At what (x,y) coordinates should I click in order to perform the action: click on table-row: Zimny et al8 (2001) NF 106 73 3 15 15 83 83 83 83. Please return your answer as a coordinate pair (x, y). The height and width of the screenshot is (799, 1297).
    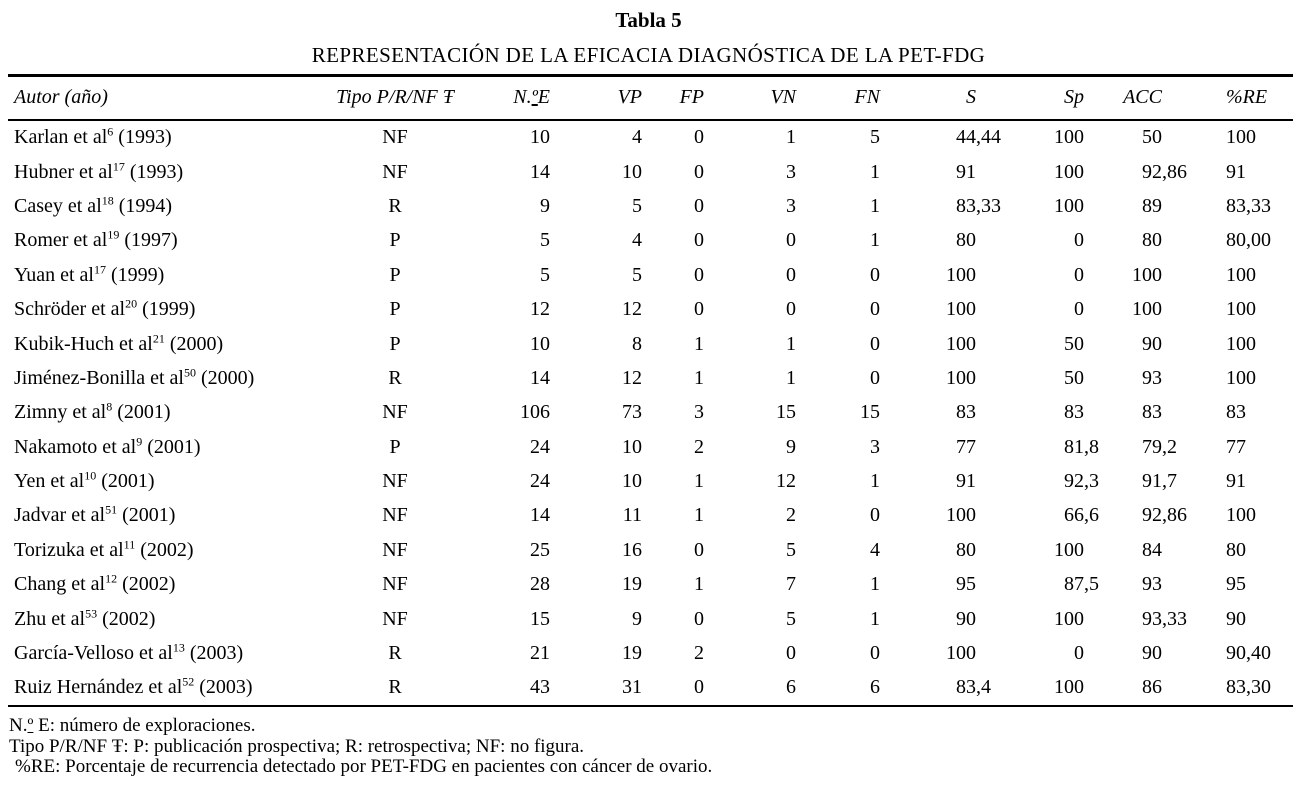
    Looking at the image, I should click on (650, 413).